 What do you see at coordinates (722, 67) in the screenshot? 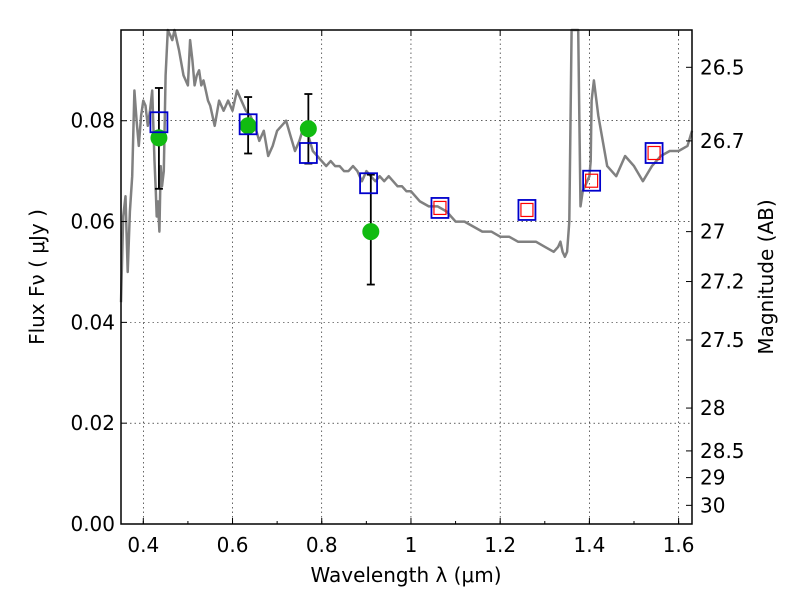
I see `right-tick-label: 26.5` at bounding box center [722, 67].